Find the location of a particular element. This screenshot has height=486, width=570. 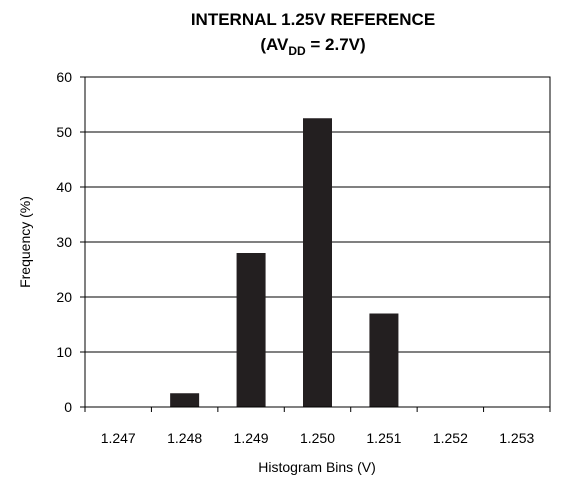

bar-1.248 is located at coordinates (185, 400).